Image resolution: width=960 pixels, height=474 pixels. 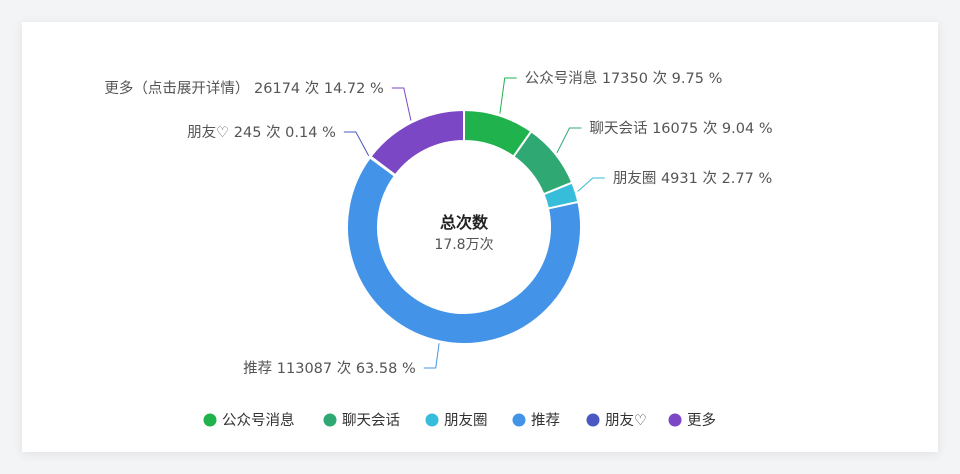 I want to click on legend-item-1: 聊天会话, so click(x=362, y=420).